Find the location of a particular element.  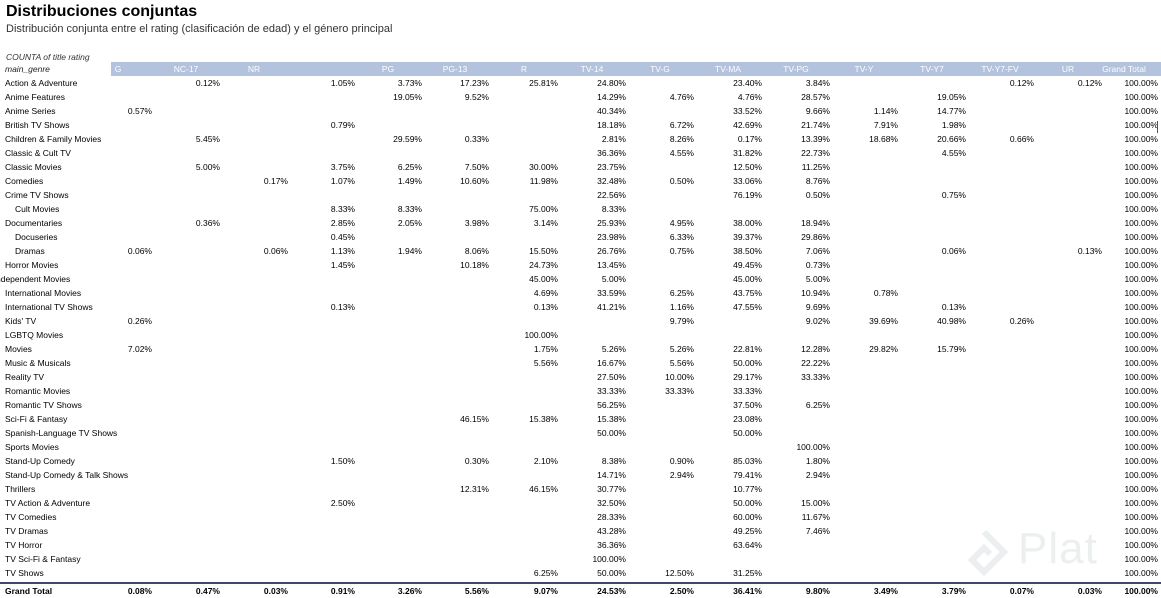

table-cell: 0.75% is located at coordinates (953, 195).